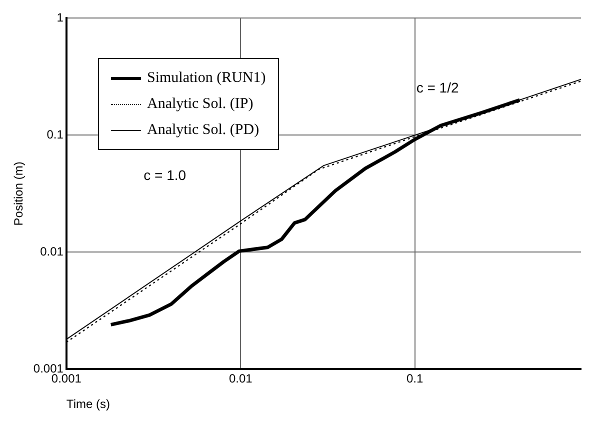 The width and height of the screenshot is (593, 424). What do you see at coordinates (240, 379) in the screenshot?
I see `x-tick-label: 0.01` at bounding box center [240, 379].